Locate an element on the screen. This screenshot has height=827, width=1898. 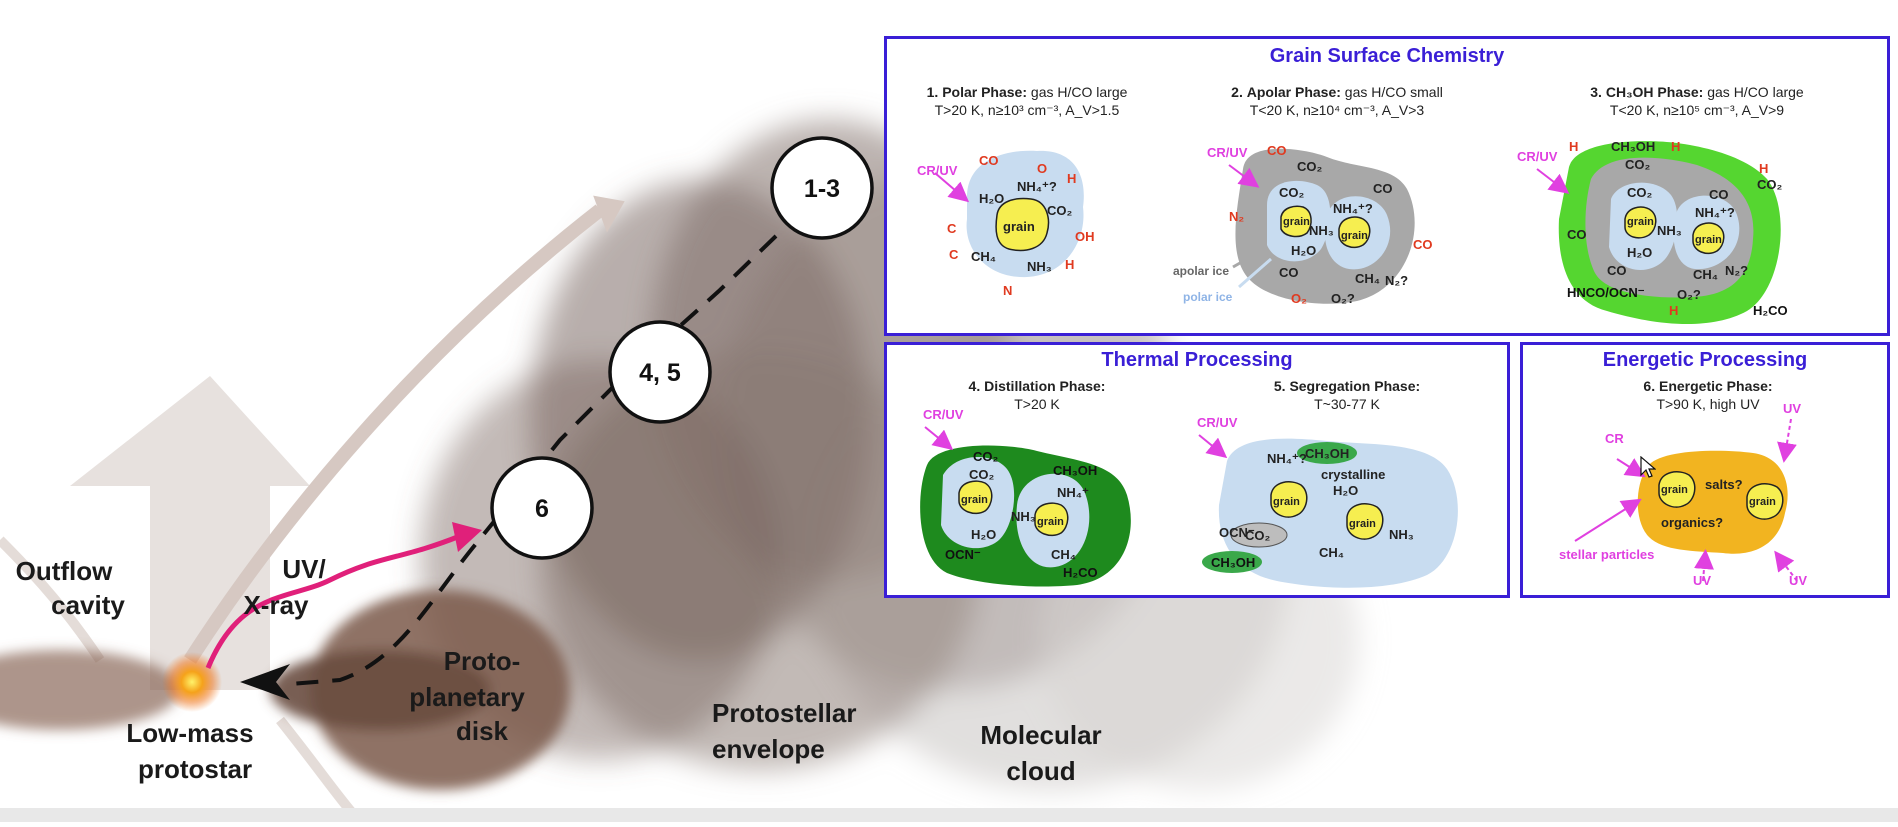
svg-text: NH₄⁺ is located at coordinates (1073, 492).